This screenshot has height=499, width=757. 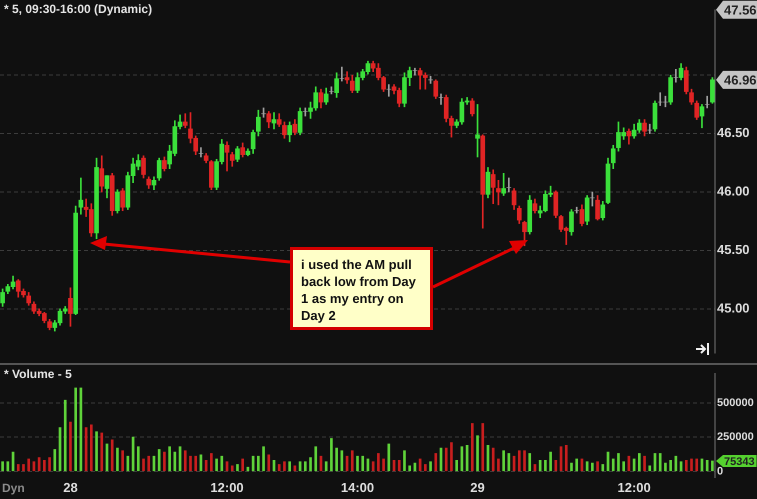 What do you see at coordinates (38, 374) in the screenshot?
I see `chart-title: * Volume - 5` at bounding box center [38, 374].